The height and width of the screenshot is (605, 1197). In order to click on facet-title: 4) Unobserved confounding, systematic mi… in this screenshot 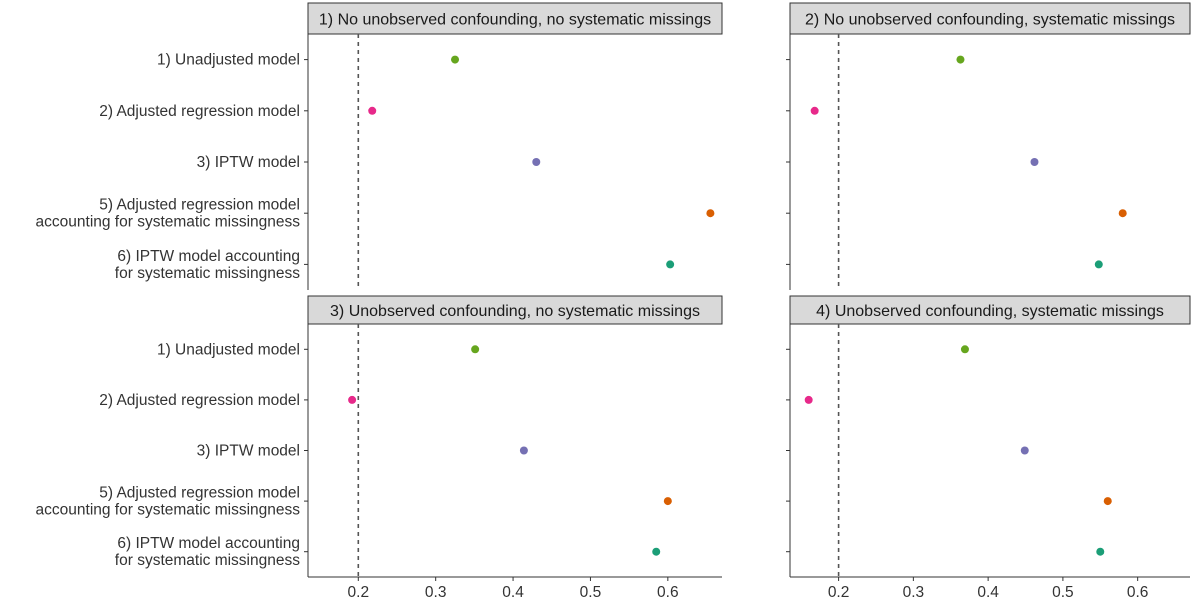, I will do `click(990, 311)`.